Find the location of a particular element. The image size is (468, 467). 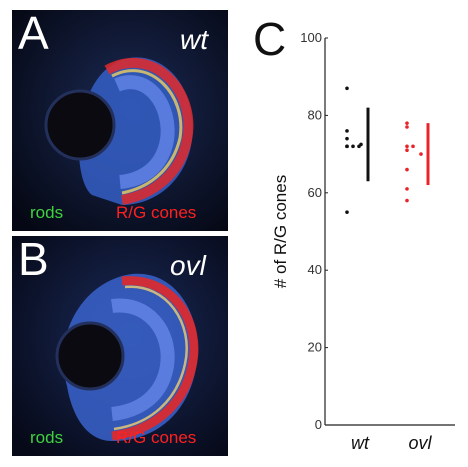

panel-a-letter: A is located at coordinates (33, 34).